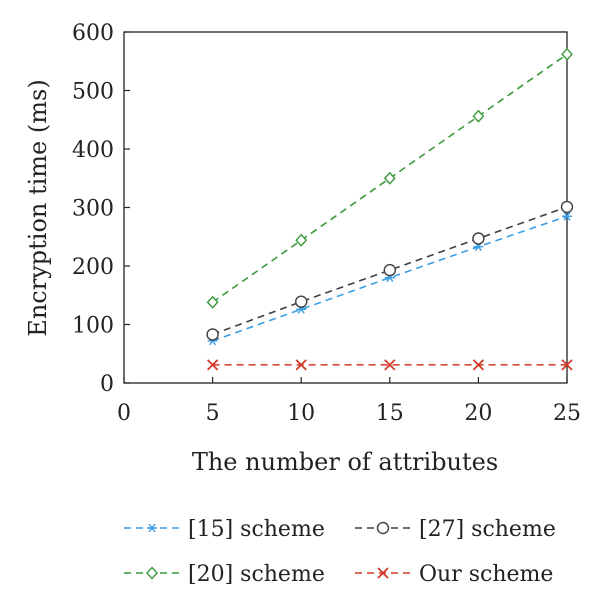  I want to click on legend-label: [20] scheme, so click(256, 574).